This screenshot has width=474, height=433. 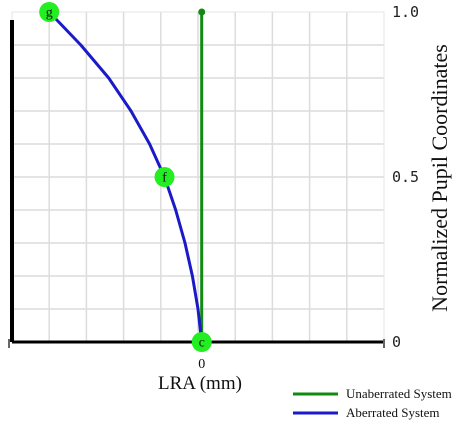 I want to click on marker-label: g, so click(x=49, y=13).